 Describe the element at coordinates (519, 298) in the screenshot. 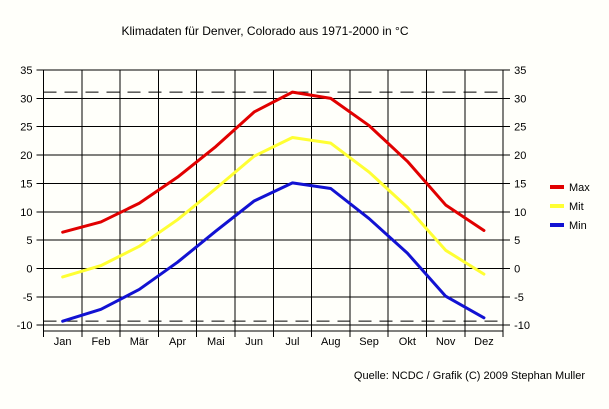

I see `y-tick-label-right: -5` at that location.